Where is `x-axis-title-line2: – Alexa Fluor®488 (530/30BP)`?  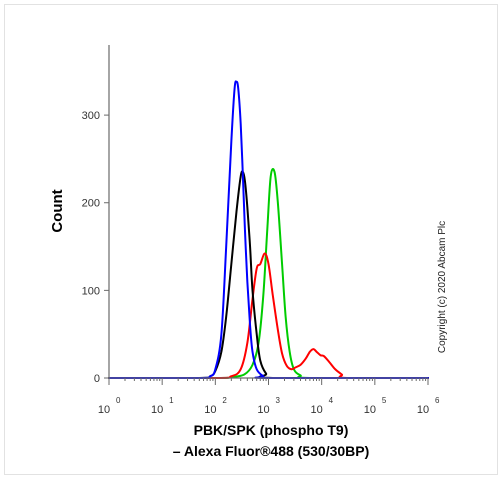
x-axis-title-line2: – Alexa Fluor®488 (530/30BP) is located at coordinates (271, 451).